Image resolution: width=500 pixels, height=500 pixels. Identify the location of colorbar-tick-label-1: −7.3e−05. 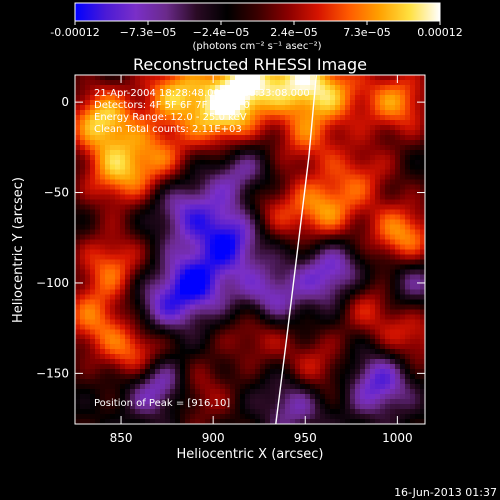
(148, 32).